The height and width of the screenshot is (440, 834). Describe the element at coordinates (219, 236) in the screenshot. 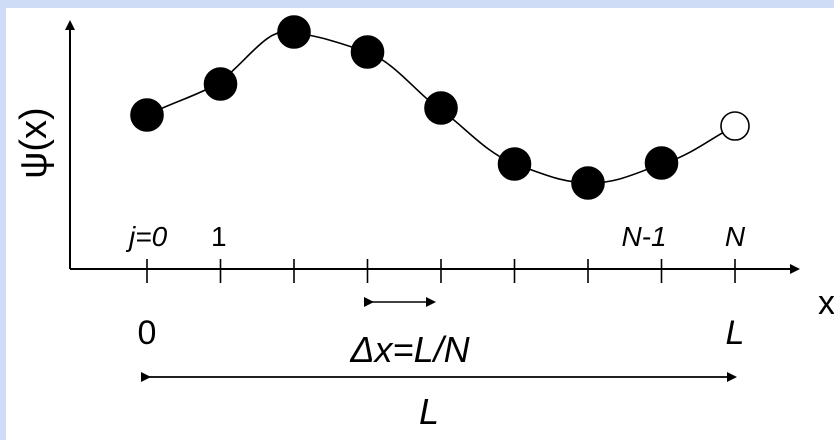

I see `index-label-second: 1` at that location.